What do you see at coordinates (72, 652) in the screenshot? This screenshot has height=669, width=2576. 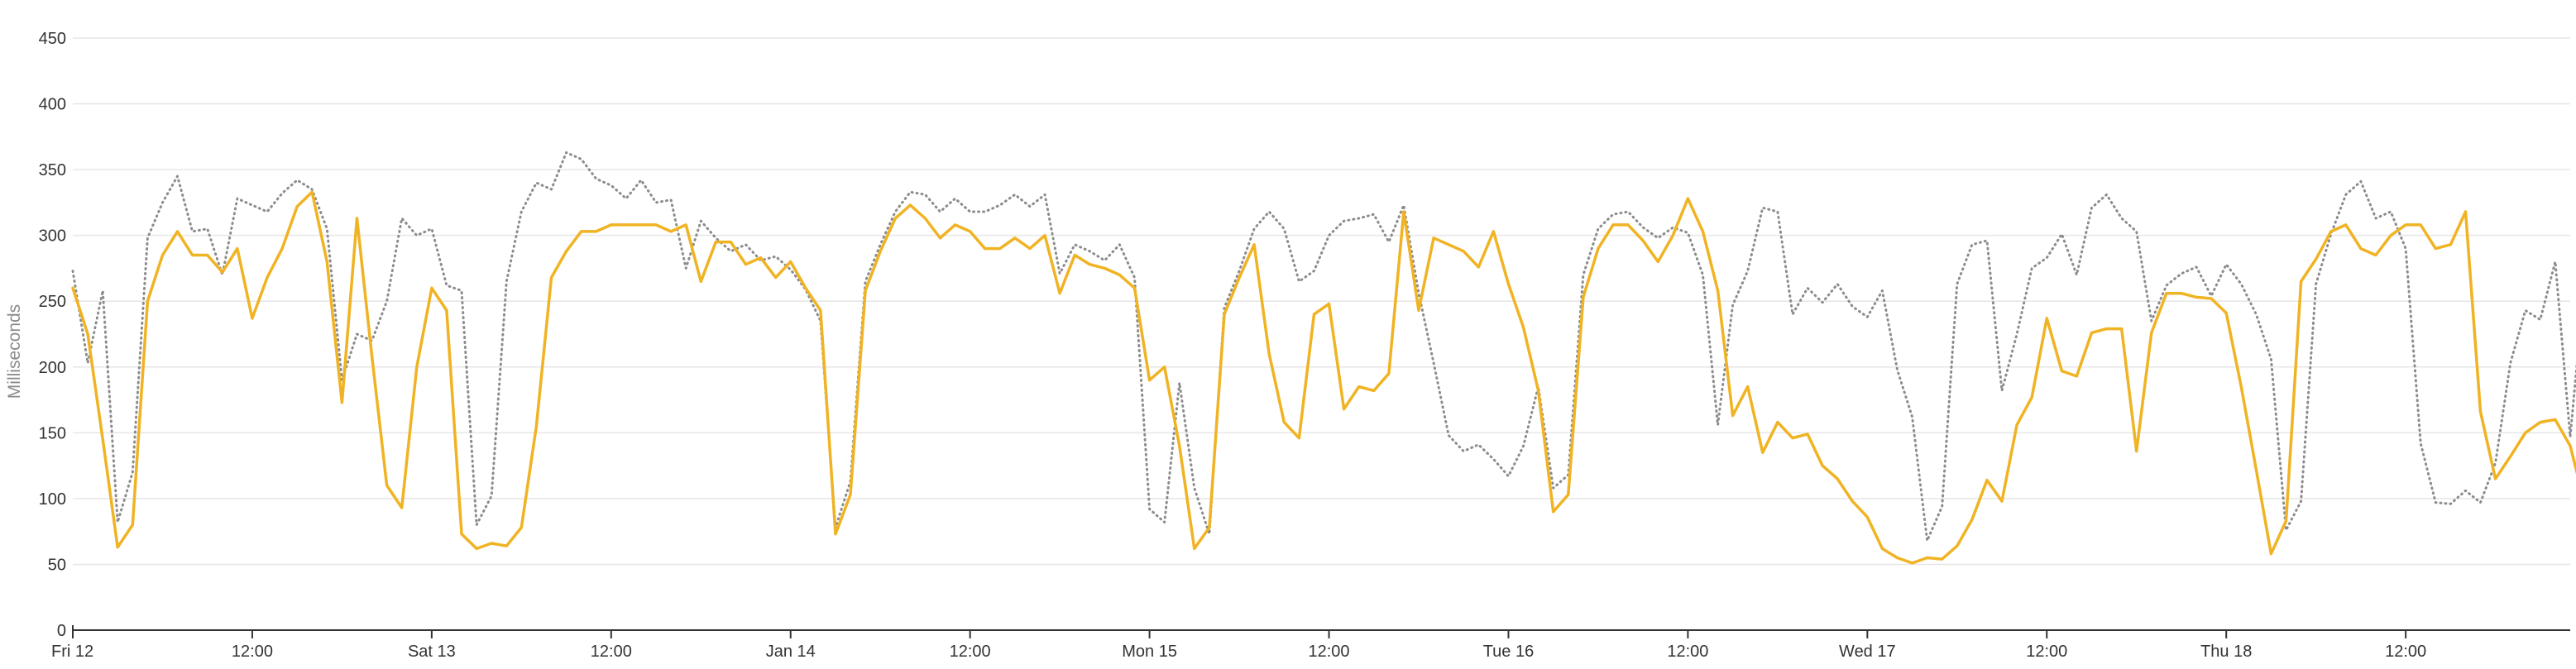 I see `x-tick-label: Fri 12` at bounding box center [72, 652].